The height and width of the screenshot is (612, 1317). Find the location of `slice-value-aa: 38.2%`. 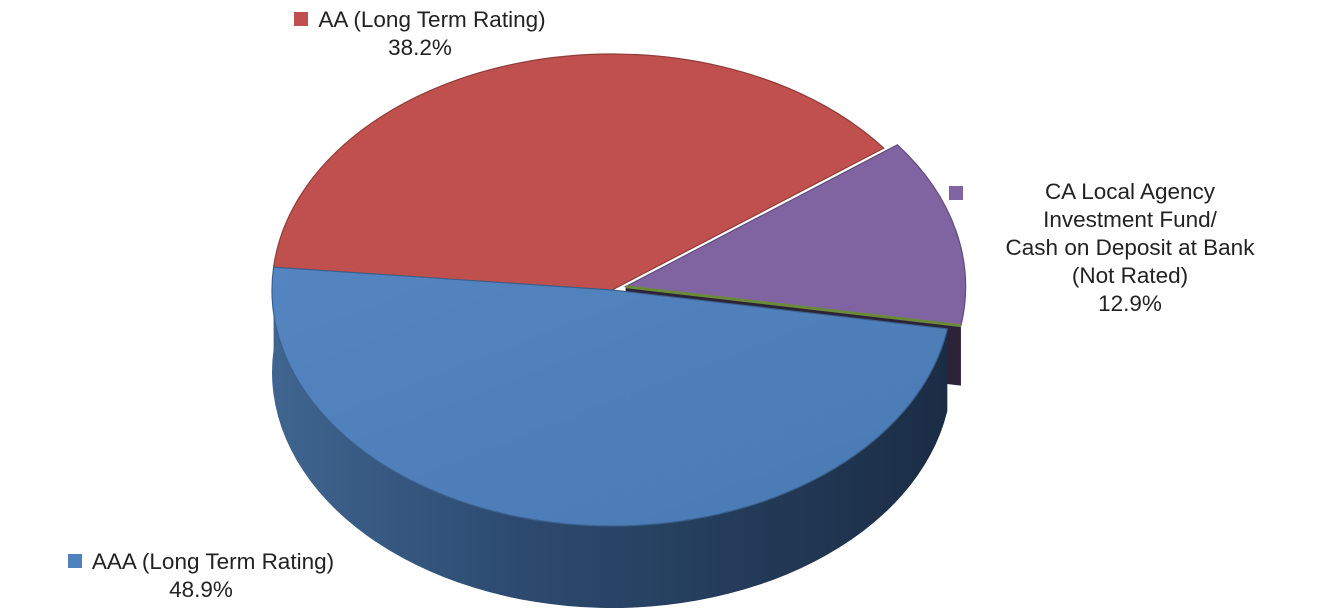

slice-value-aa: 38.2% is located at coordinates (420, 47).